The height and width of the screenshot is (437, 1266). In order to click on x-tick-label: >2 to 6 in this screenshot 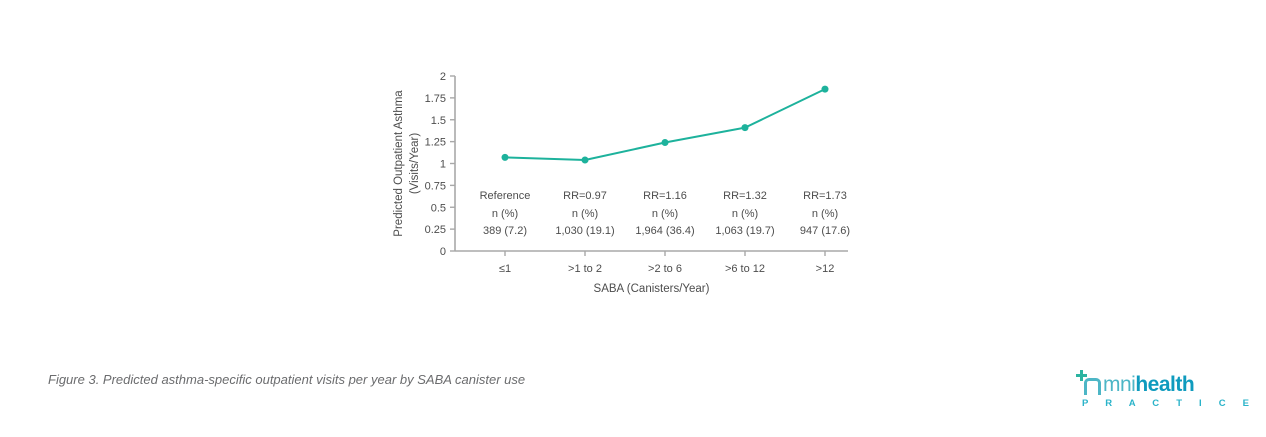, I will do `click(665, 269)`.